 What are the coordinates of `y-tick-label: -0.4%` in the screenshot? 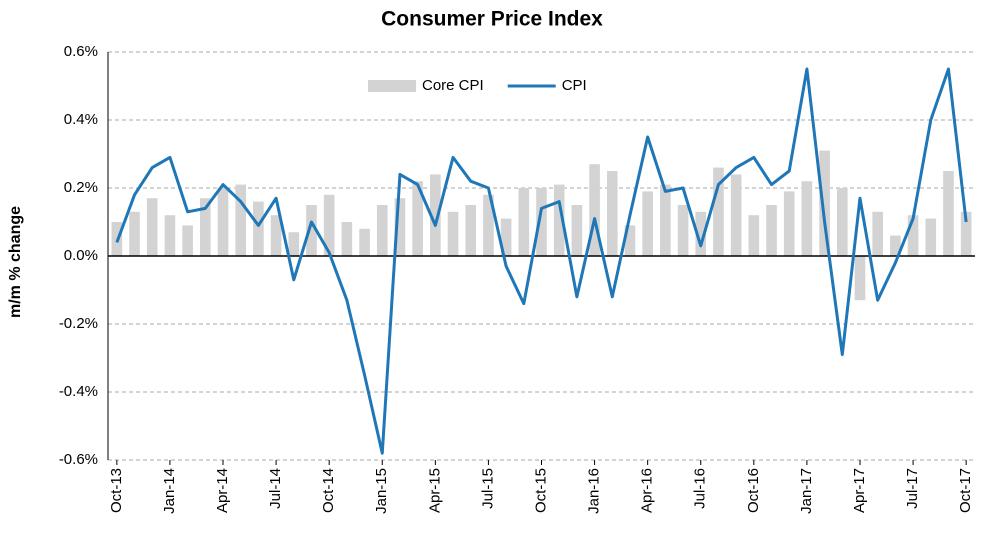 It's located at (78, 391).